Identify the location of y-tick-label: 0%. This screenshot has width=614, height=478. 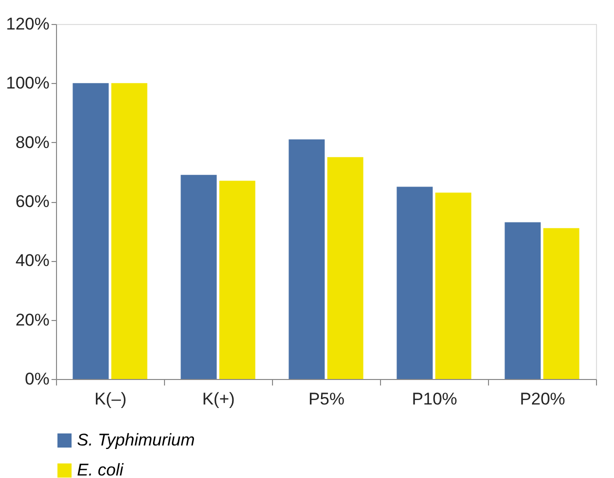
(37, 379).